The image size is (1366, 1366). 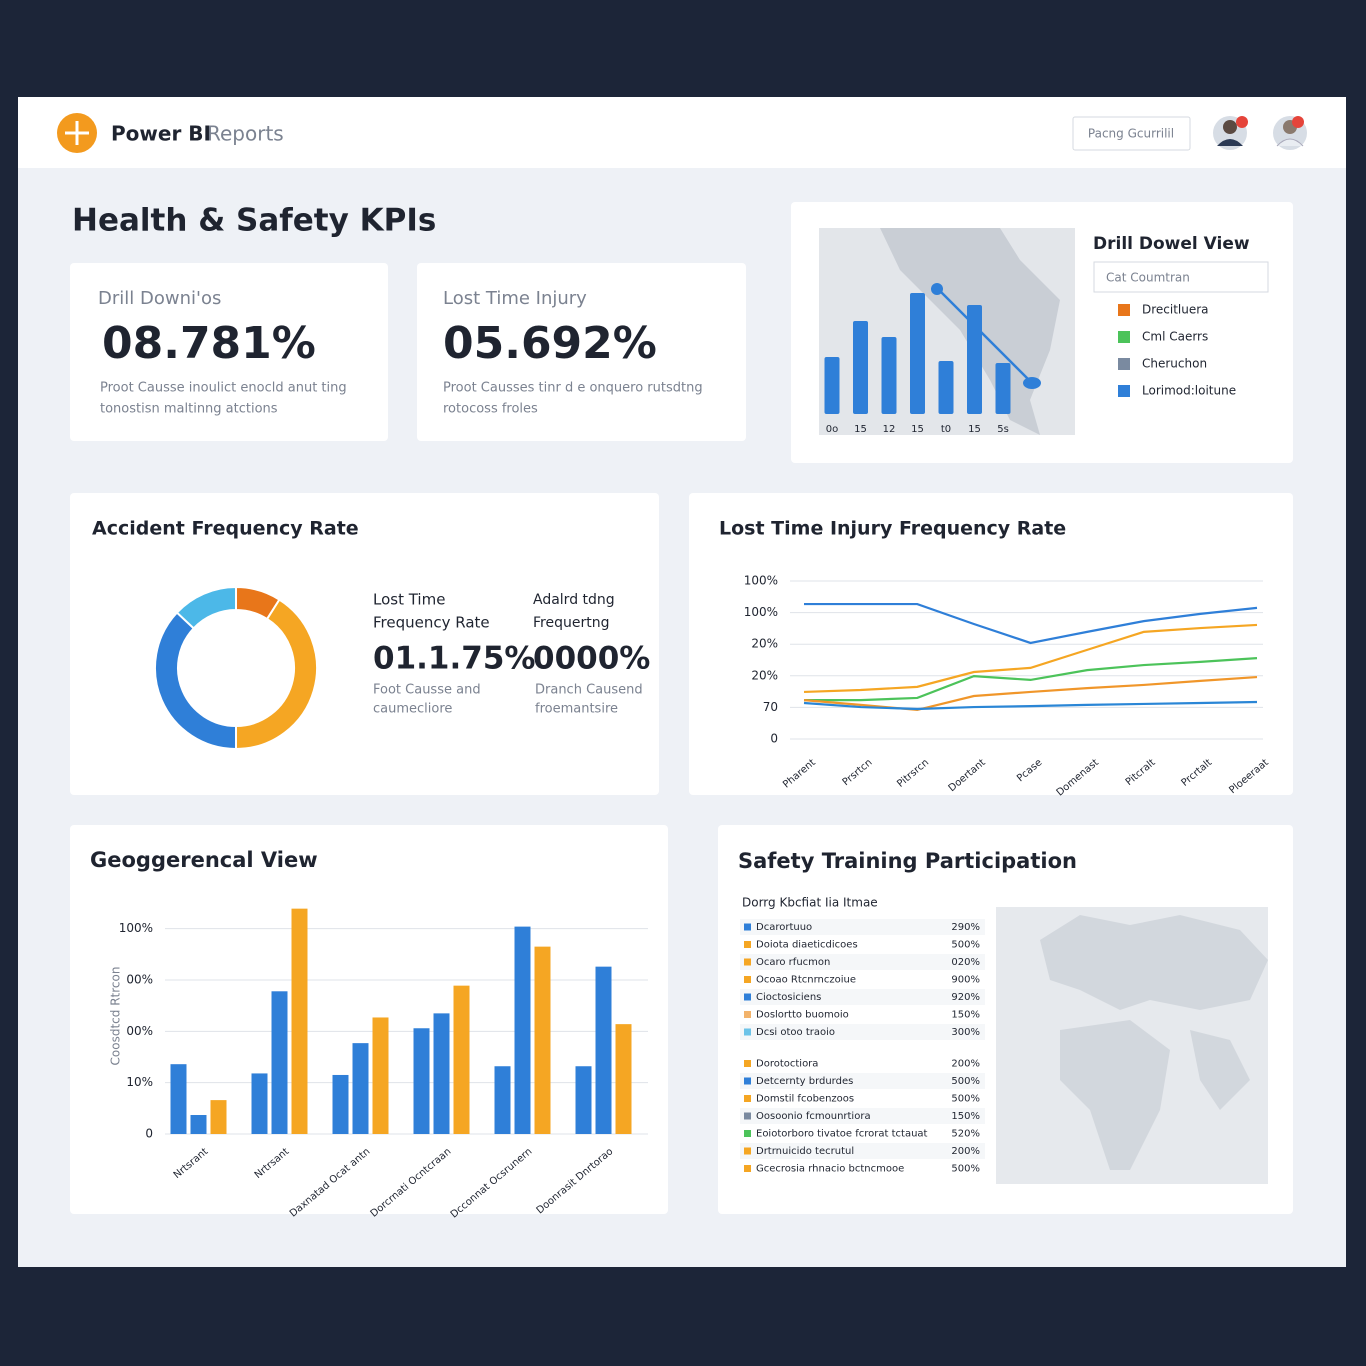 What do you see at coordinates (813, 1116) in the screenshot?
I see `row-label: Oosoonio fcmounrtiora` at bounding box center [813, 1116].